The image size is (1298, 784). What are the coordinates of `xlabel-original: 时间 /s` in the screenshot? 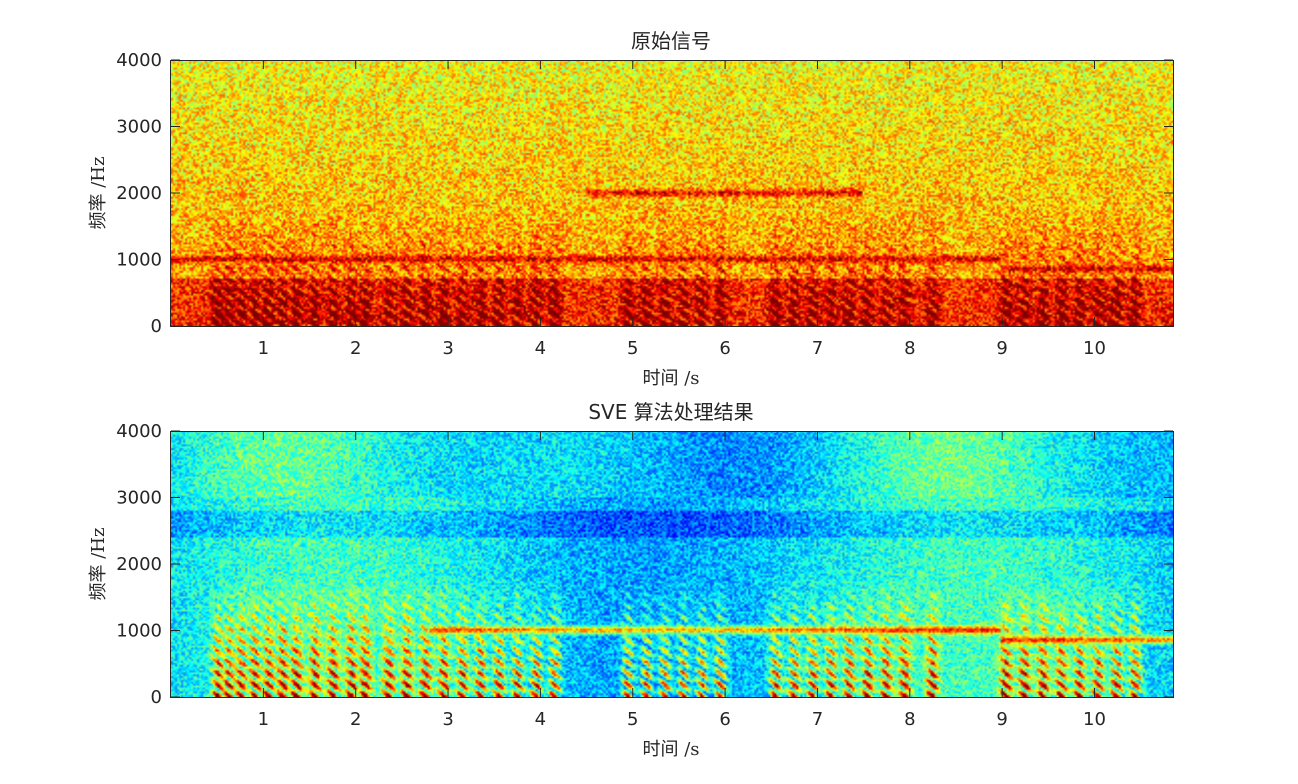 It's located at (670, 378).